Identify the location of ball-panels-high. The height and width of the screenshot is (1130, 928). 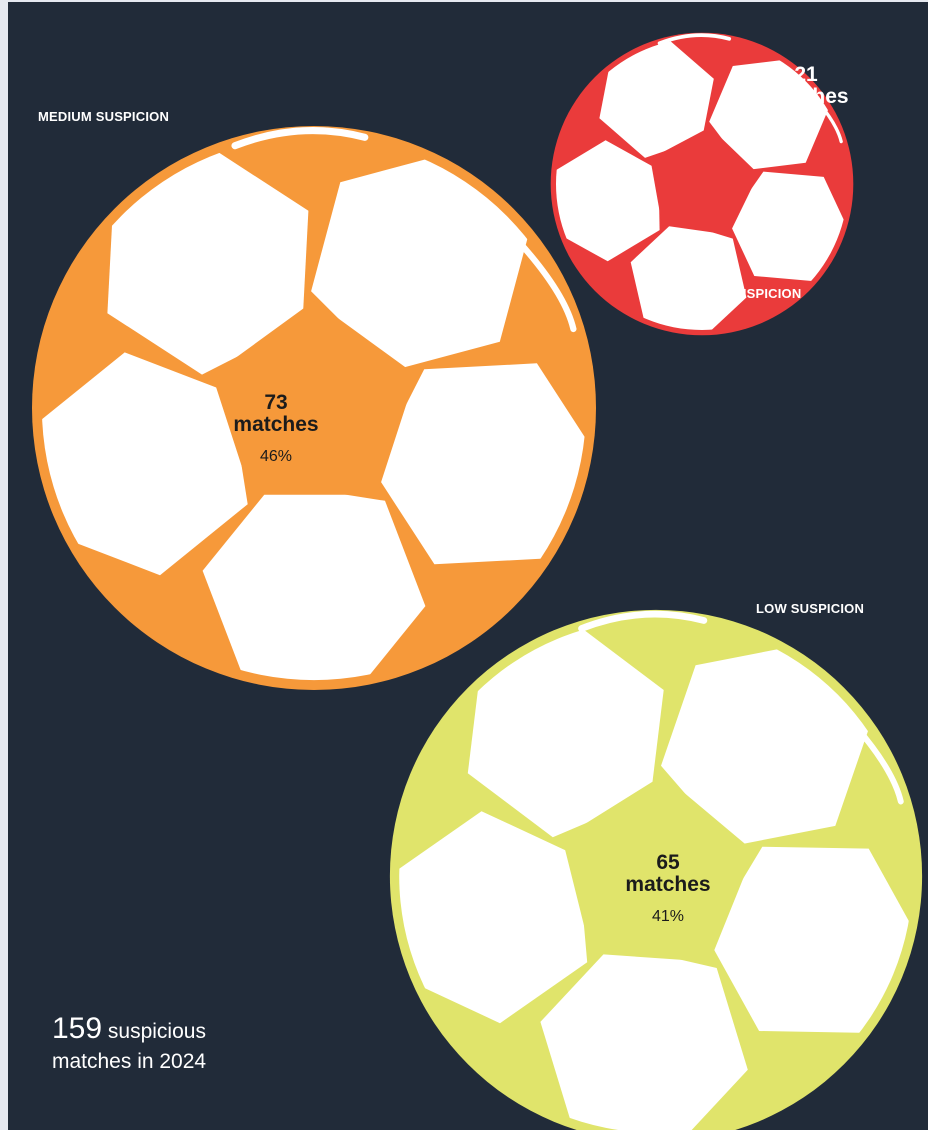
(702, 184).